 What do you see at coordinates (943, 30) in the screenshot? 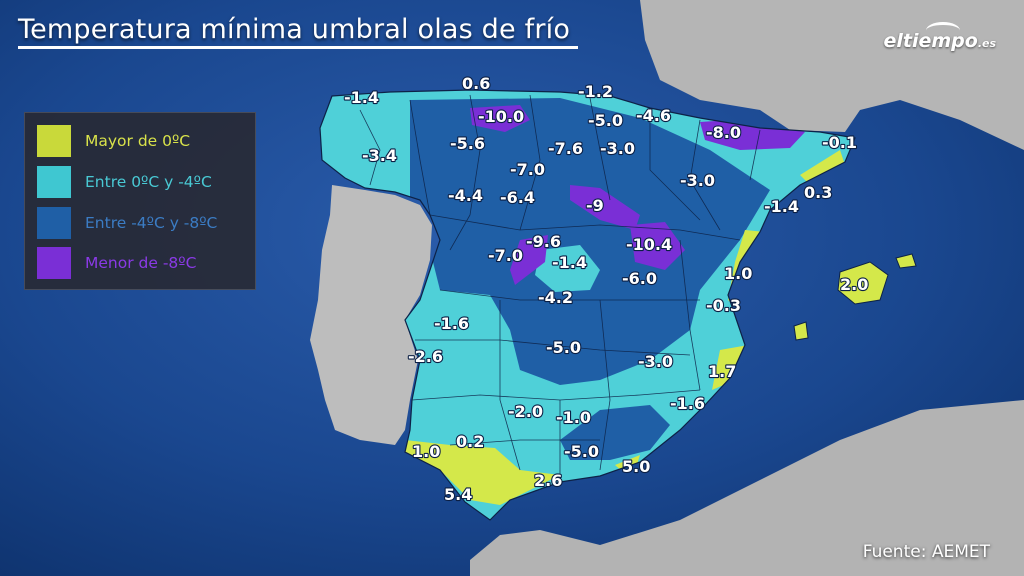
I see `brand-arc-icon` at bounding box center [943, 30].